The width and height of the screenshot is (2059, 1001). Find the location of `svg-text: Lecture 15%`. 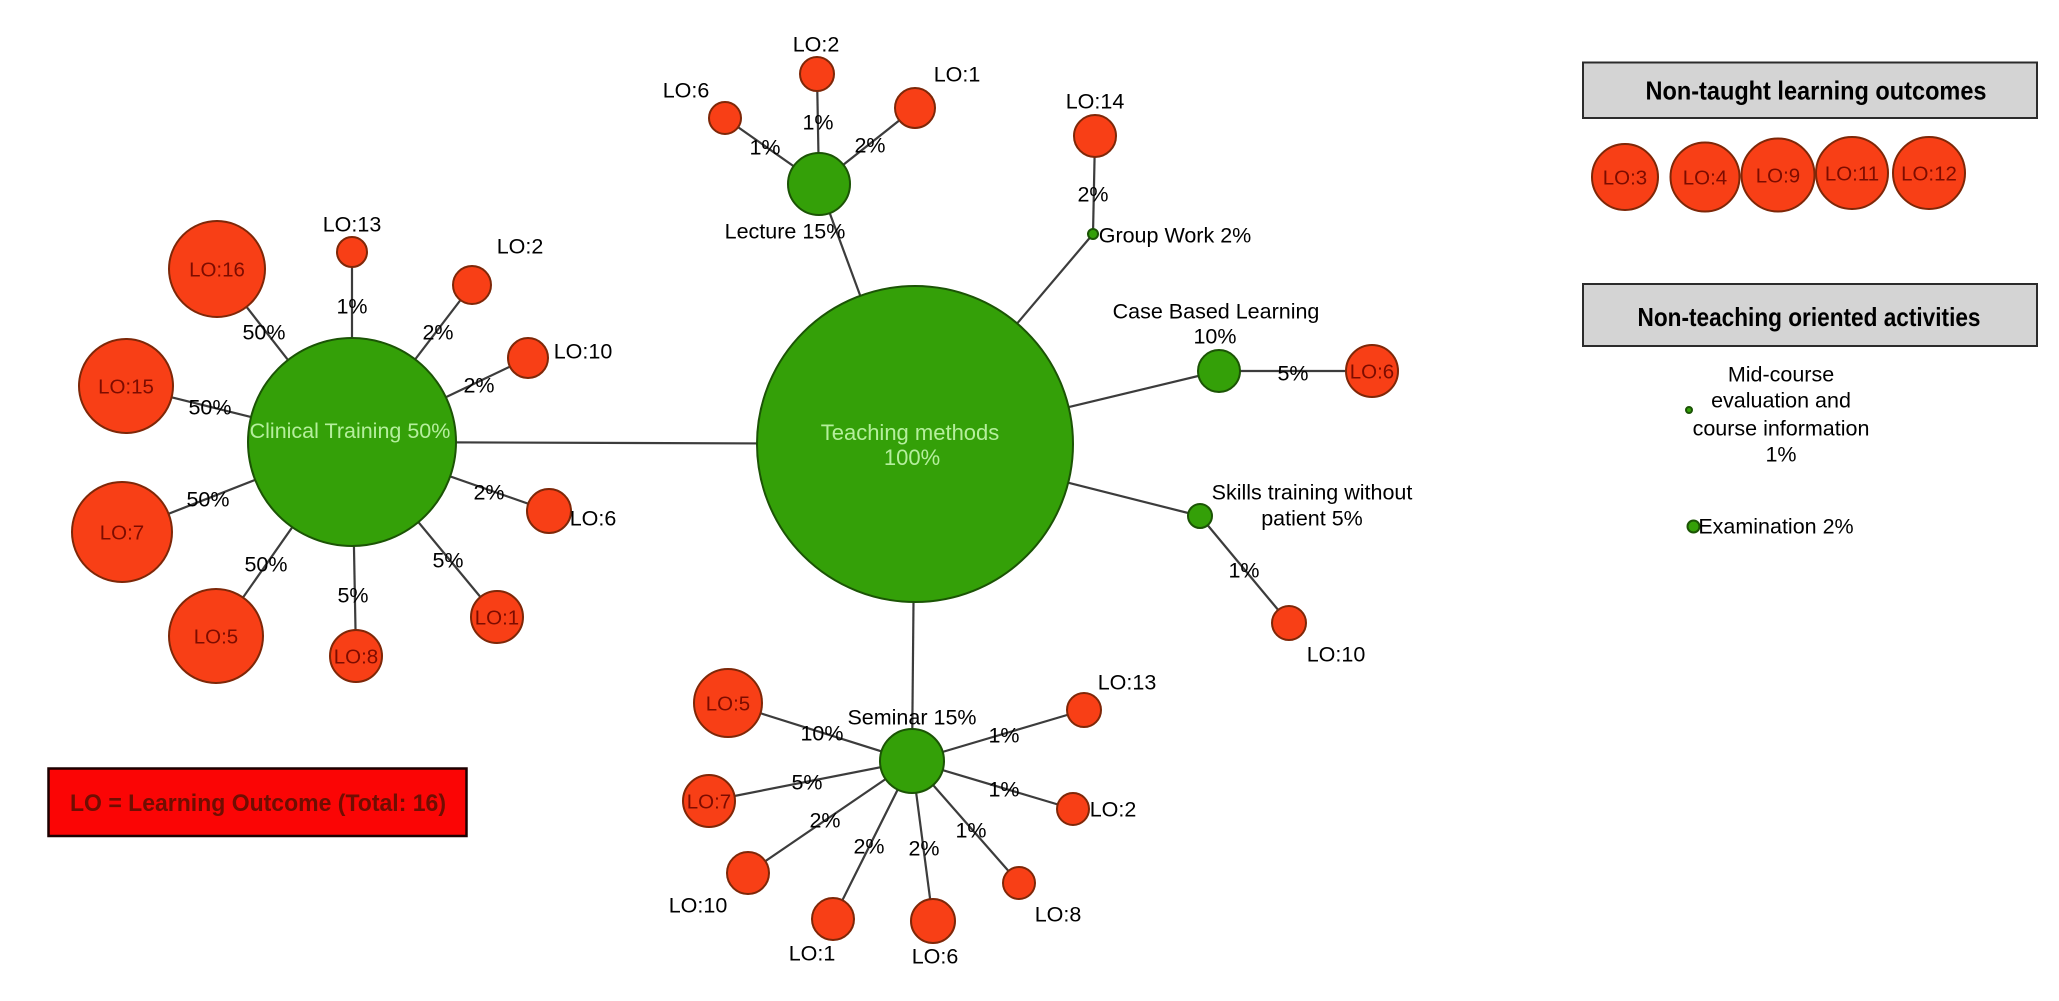

svg-text: Lecture 15% is located at coordinates (785, 232).